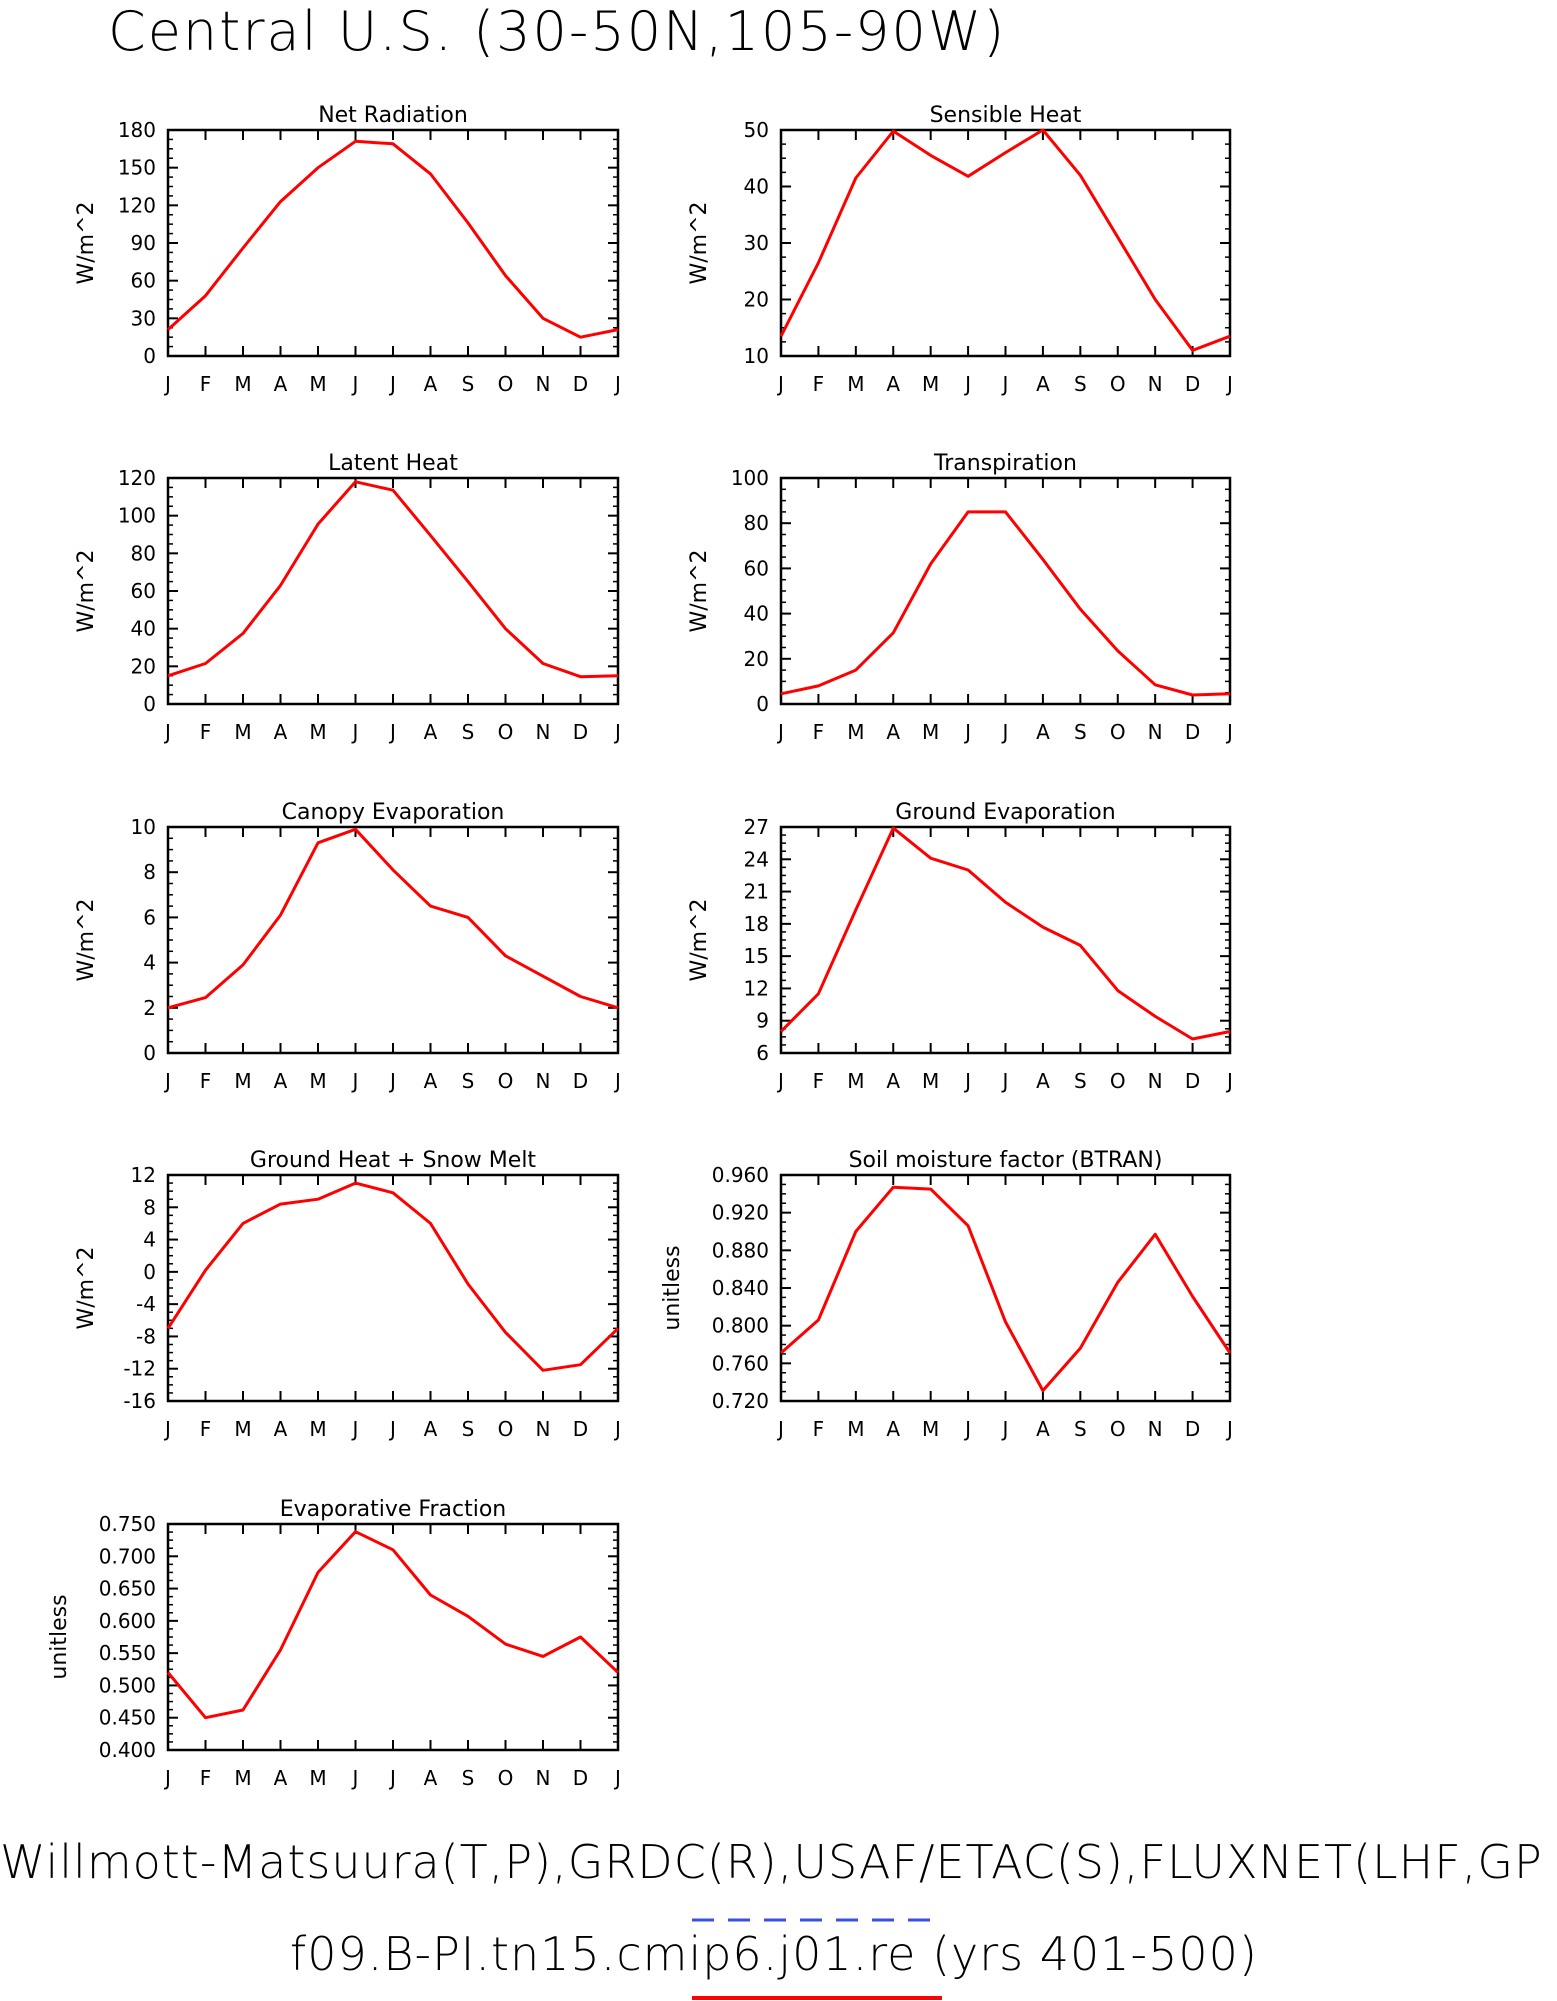 This screenshot has height=2001, width=1557. Describe the element at coordinates (740, 1401) in the screenshot. I see `y-tick-label: 0.720` at that location.